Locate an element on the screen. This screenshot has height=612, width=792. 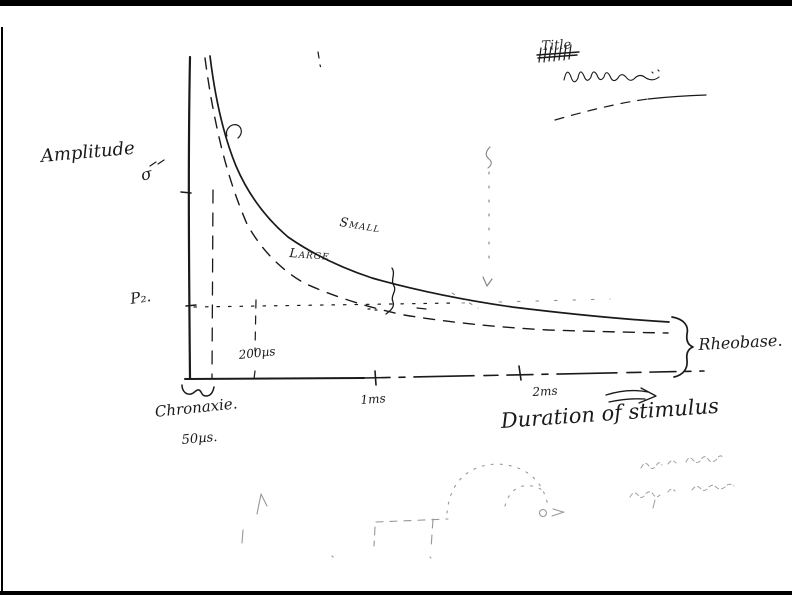
rheobase-brace is located at coordinates (682, 347).